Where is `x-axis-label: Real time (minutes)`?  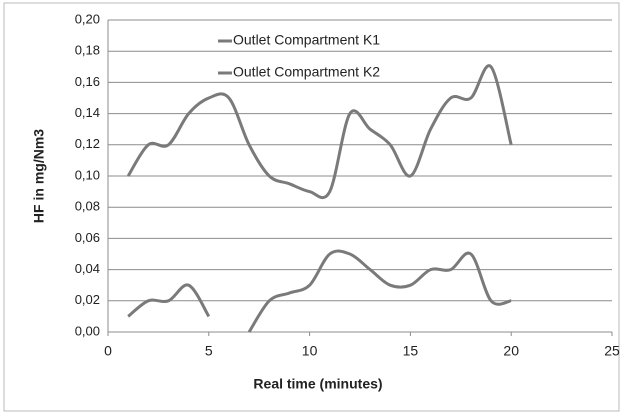 x-axis-label: Real time (minutes) is located at coordinates (317, 384).